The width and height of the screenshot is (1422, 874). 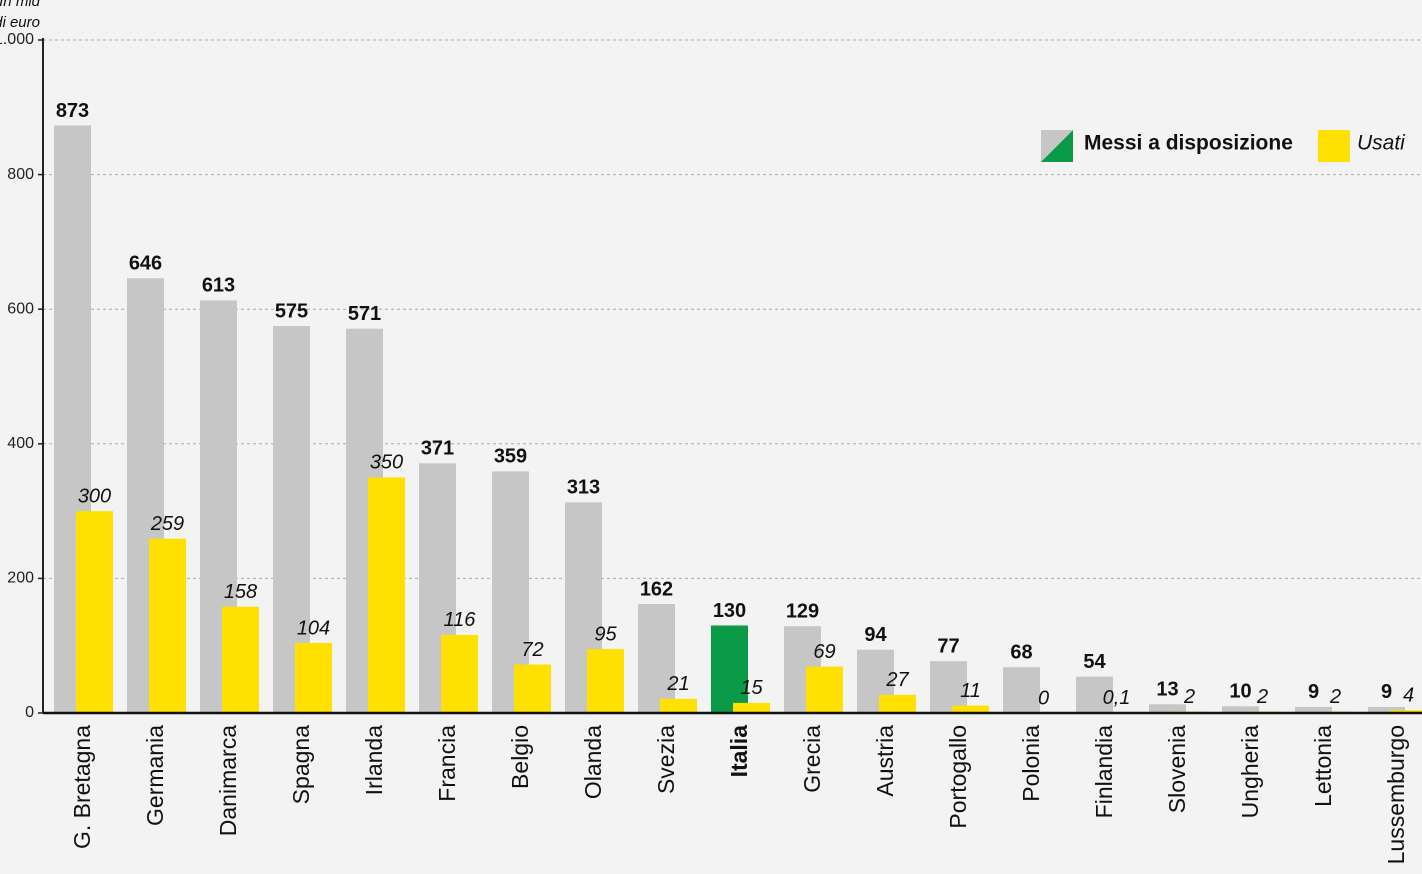 I want to click on x-tick-label: Svezia, so click(x=666, y=759).